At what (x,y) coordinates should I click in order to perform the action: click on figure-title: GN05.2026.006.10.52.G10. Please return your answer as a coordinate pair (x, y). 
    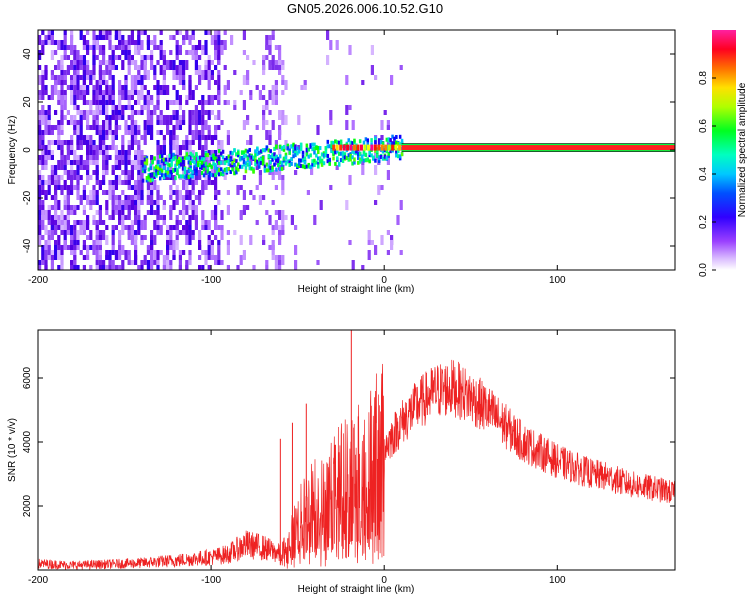
    Looking at the image, I should click on (365, 8).